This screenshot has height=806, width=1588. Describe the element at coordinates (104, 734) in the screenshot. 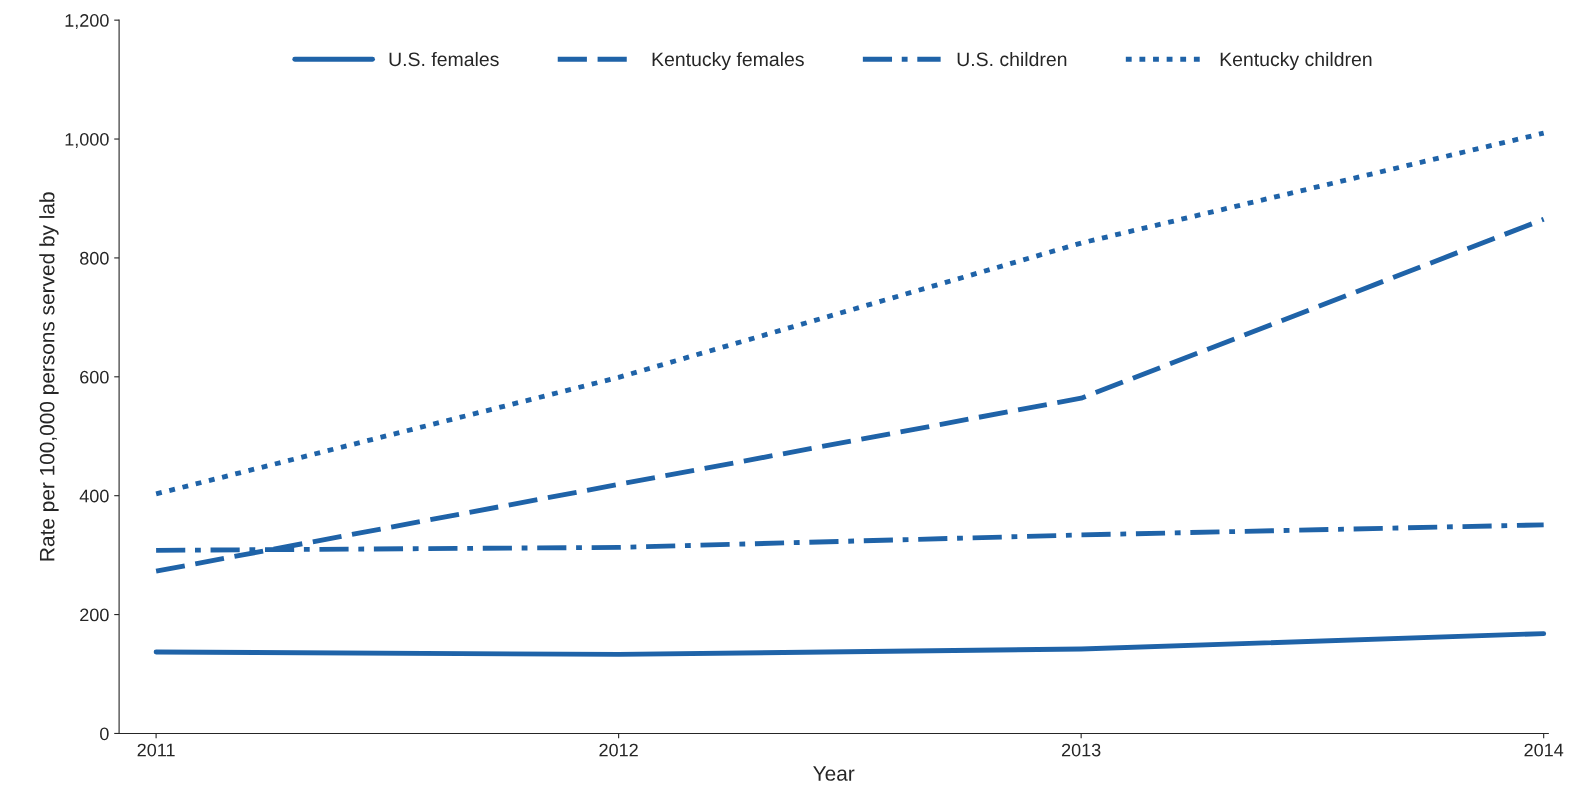

I see `y-tick-label: 0` at that location.